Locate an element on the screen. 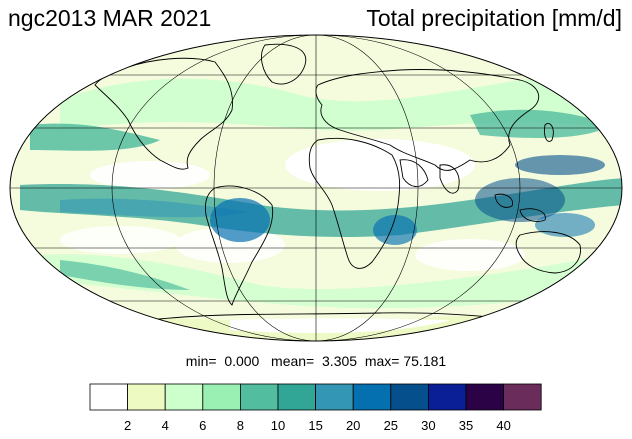  mean-label: mean= is located at coordinates (293, 361).